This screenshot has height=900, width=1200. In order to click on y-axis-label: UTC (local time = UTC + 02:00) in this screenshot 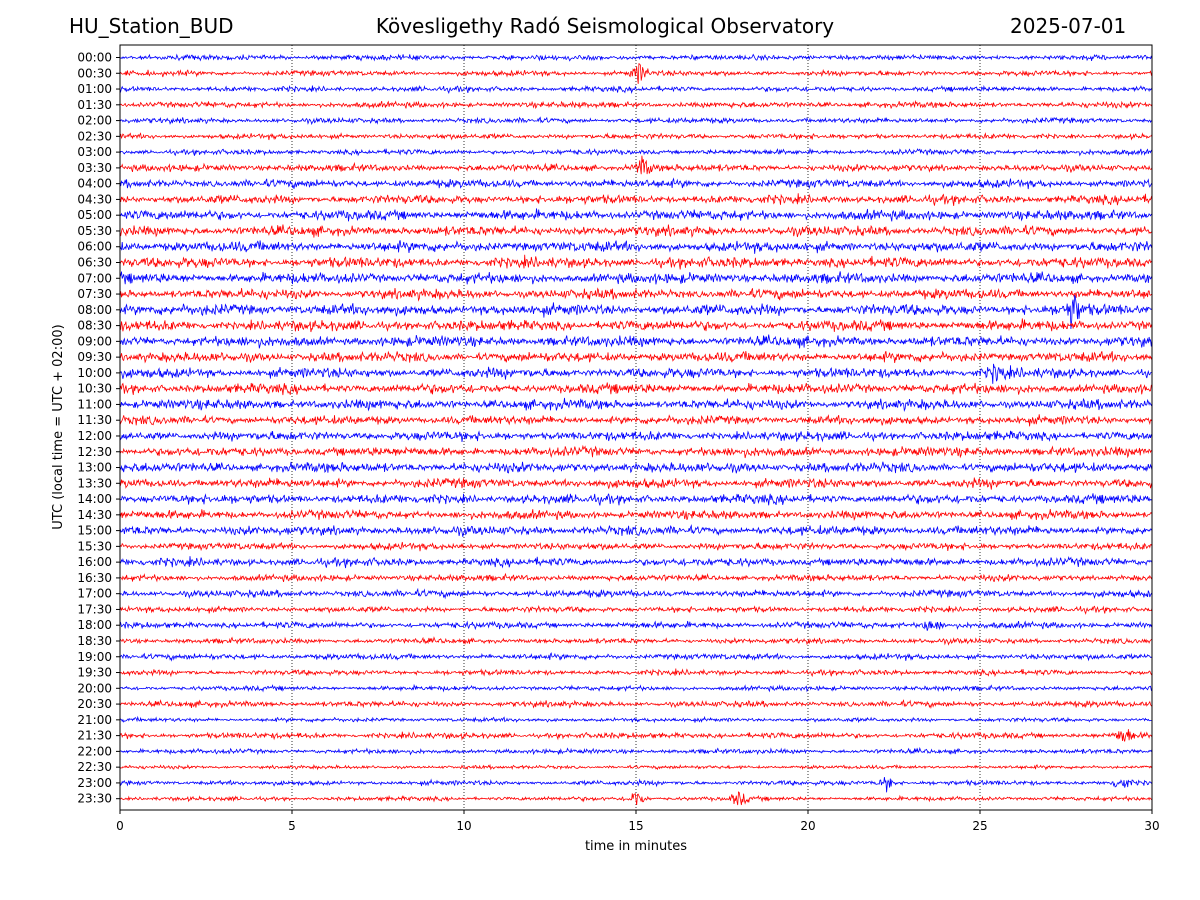, I will do `click(58, 426)`.